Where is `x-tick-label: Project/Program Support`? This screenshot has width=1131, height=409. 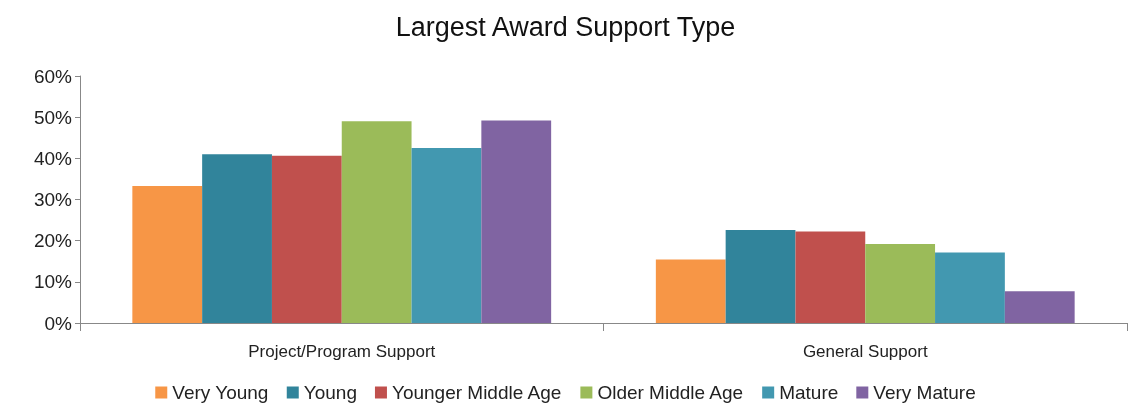 x-tick-label: Project/Program Support is located at coordinates (342, 351).